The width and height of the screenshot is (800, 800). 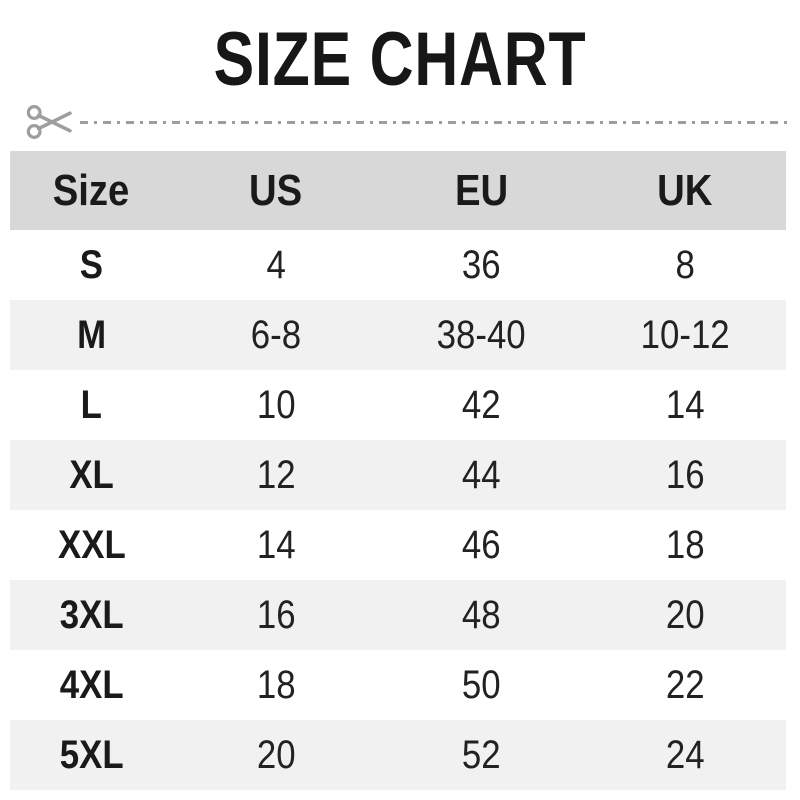 What do you see at coordinates (91, 264) in the screenshot?
I see `size-label: S` at bounding box center [91, 264].